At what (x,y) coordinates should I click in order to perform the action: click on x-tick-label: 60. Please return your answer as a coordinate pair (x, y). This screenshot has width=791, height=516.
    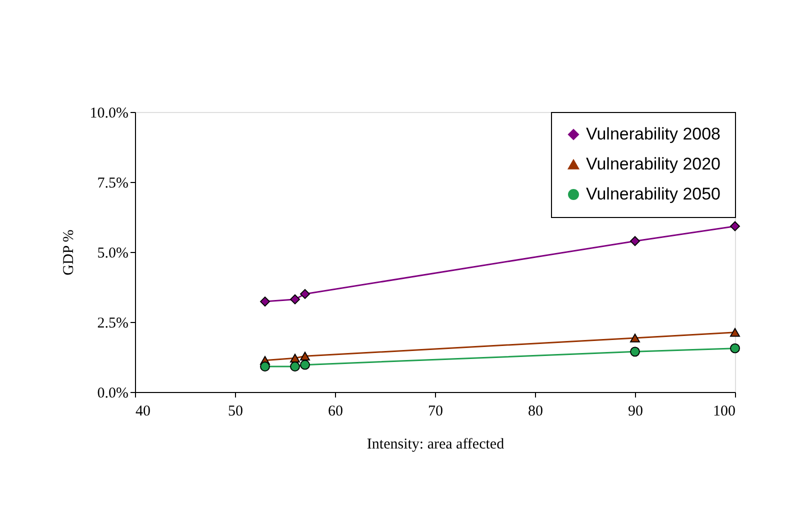
    Looking at the image, I should click on (335, 412).